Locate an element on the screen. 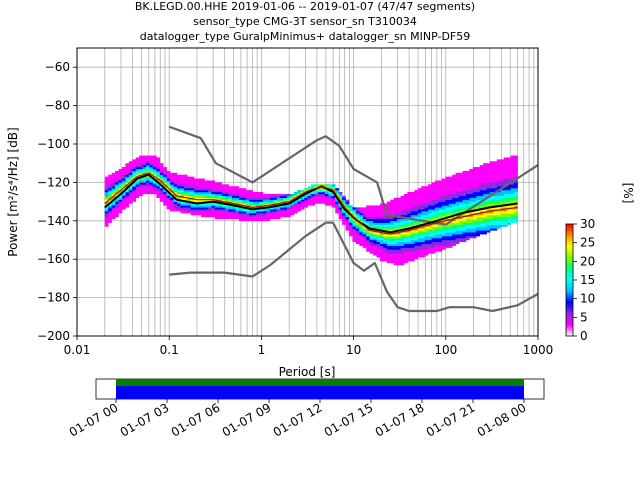 Image resolution: width=640 pixels, height=484 pixels. coverage-tick-label: 01-07 09 is located at coordinates (247, 419).